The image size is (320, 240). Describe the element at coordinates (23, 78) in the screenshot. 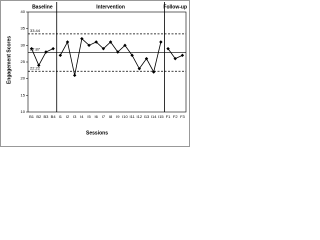

I see `y-tick-label: 20` at that location.